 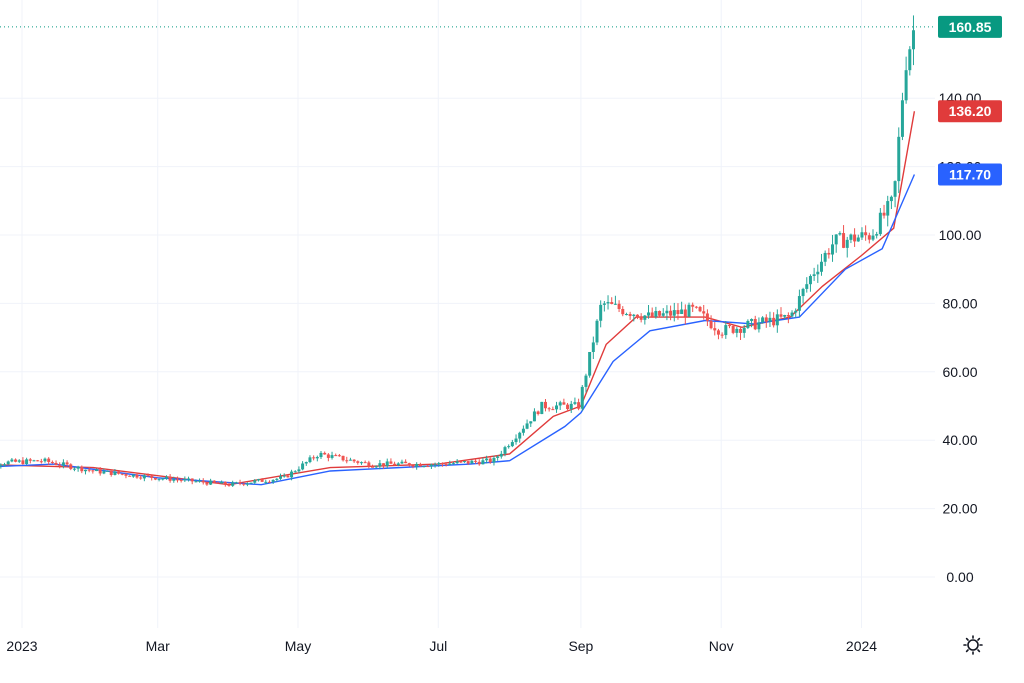 What do you see at coordinates (970, 174) in the screenshot?
I see `price-badge-long-ema: 117.70` at bounding box center [970, 174].